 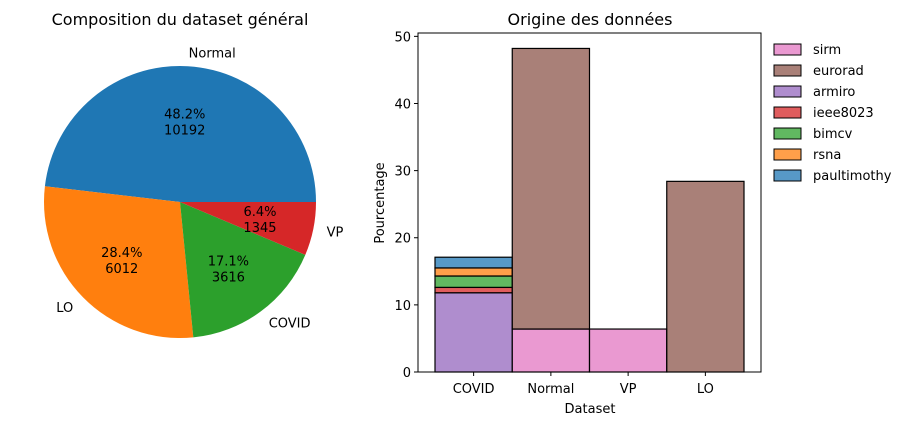 I want to click on bar-normal-eurorad, so click(x=551, y=188).